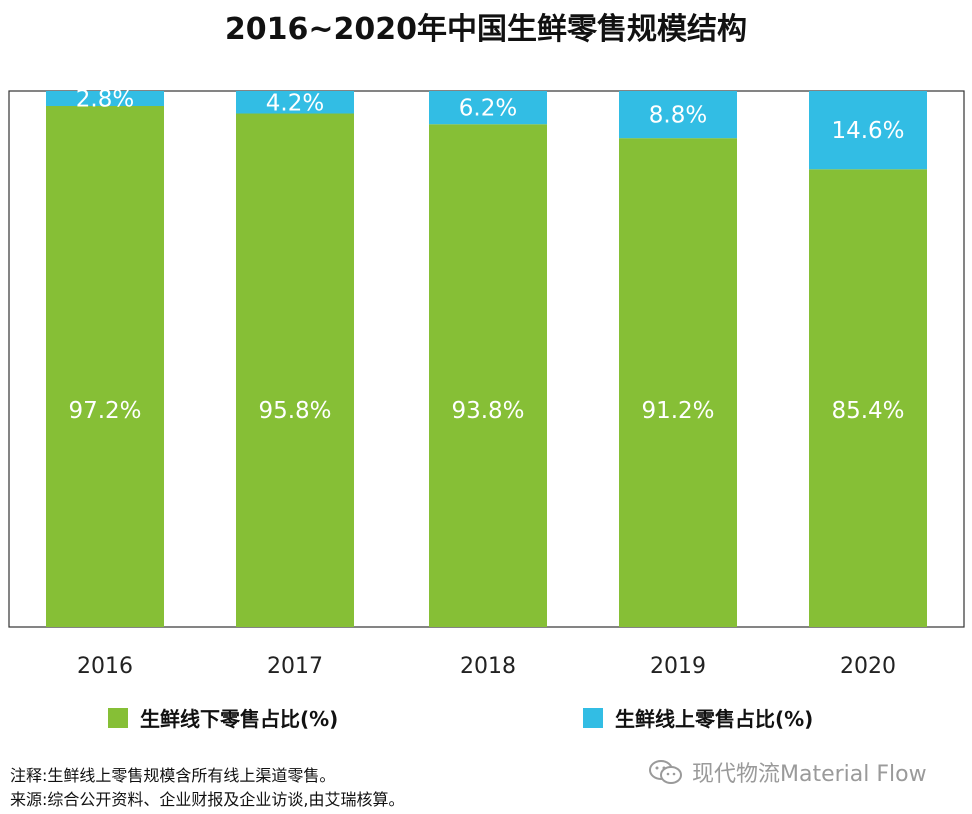  I want to click on watermark-text: 现代物流Material Flow, so click(809, 774).